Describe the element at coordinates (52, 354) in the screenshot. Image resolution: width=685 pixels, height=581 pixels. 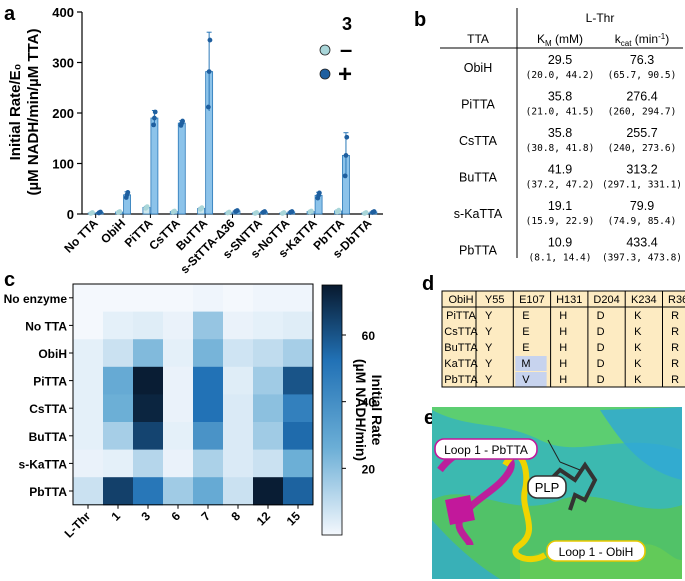
I see `heatmap-row-label: ObiH` at that location.